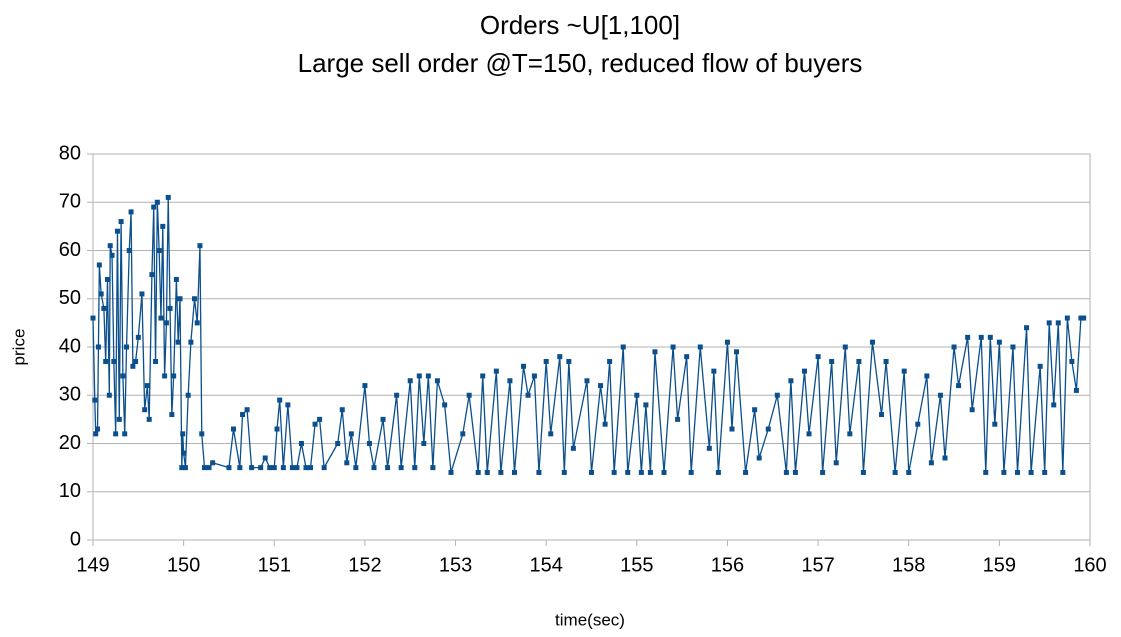 This screenshot has height=637, width=1121. Describe the element at coordinates (70, 202) in the screenshot. I see `y-tick-label: 70` at that location.